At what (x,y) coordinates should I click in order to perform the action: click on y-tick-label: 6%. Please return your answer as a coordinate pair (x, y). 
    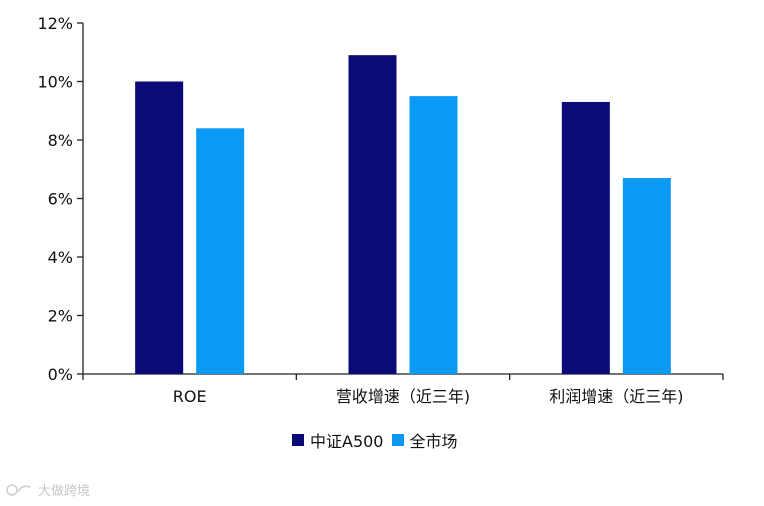
    Looking at the image, I should click on (60, 199).